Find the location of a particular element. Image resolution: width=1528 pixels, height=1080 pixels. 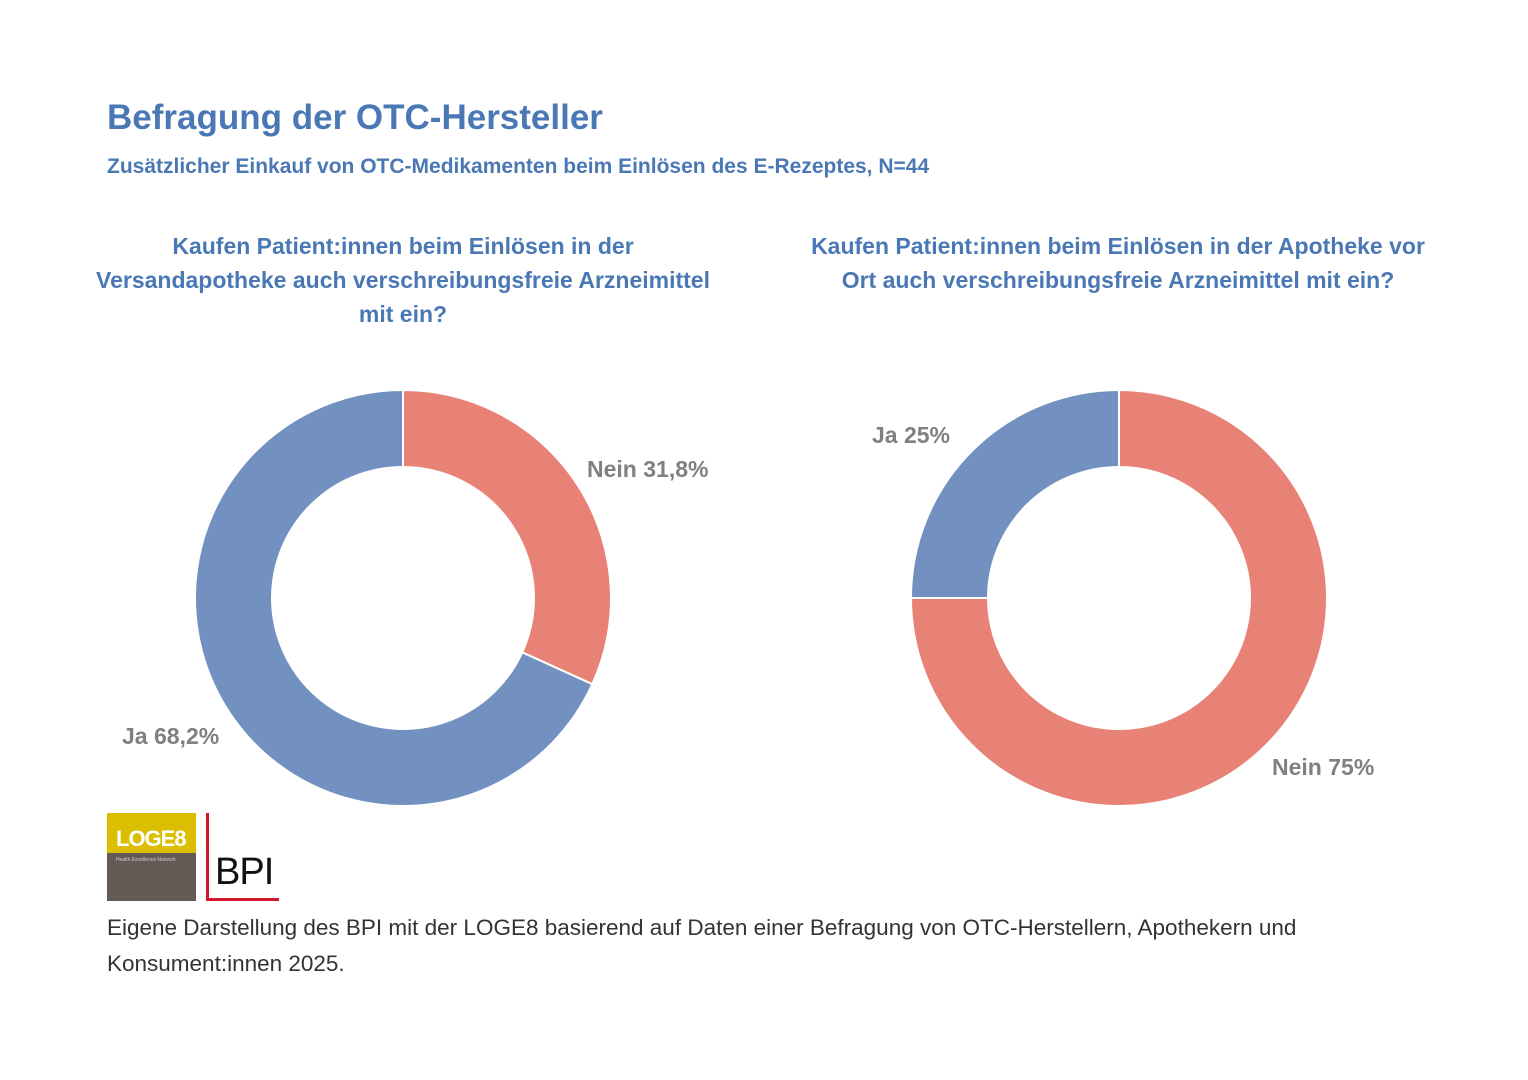

bpi-logo-text: BPI is located at coordinates (244, 872).